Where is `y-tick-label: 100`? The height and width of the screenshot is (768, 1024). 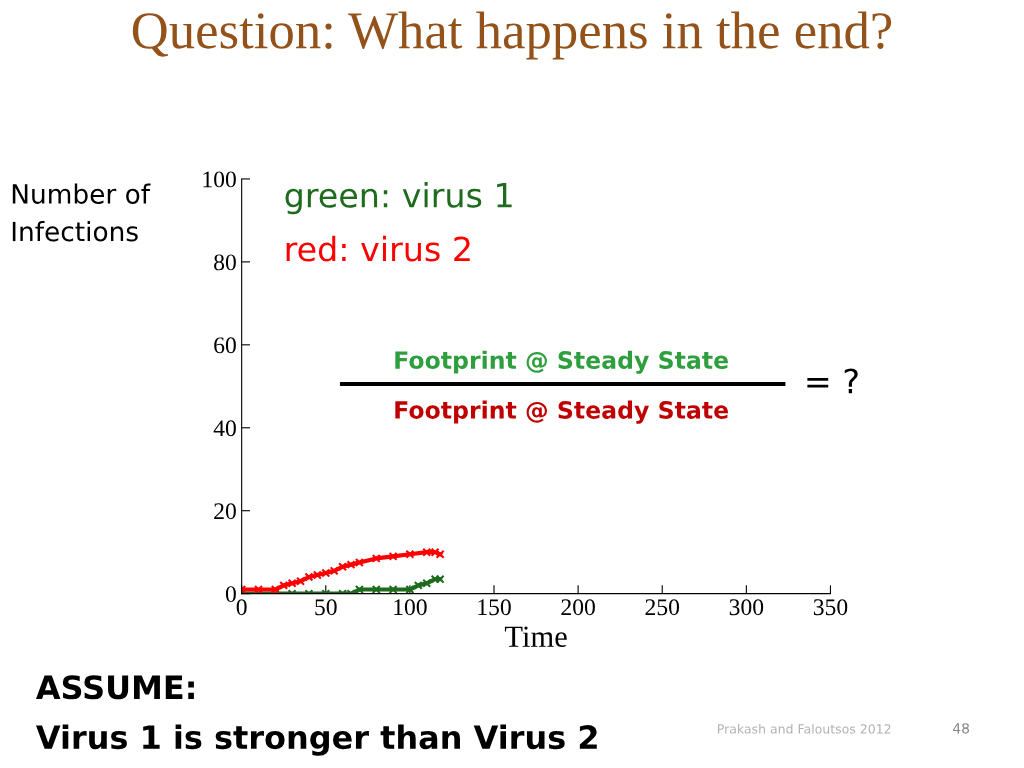
y-tick-label: 100 is located at coordinates (219, 179).